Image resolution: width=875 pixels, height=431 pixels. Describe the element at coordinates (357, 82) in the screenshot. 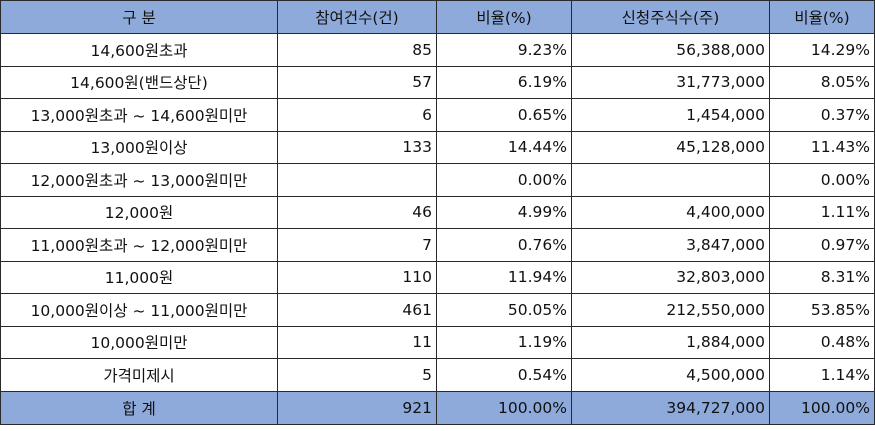

I see `row-count: 57` at that location.